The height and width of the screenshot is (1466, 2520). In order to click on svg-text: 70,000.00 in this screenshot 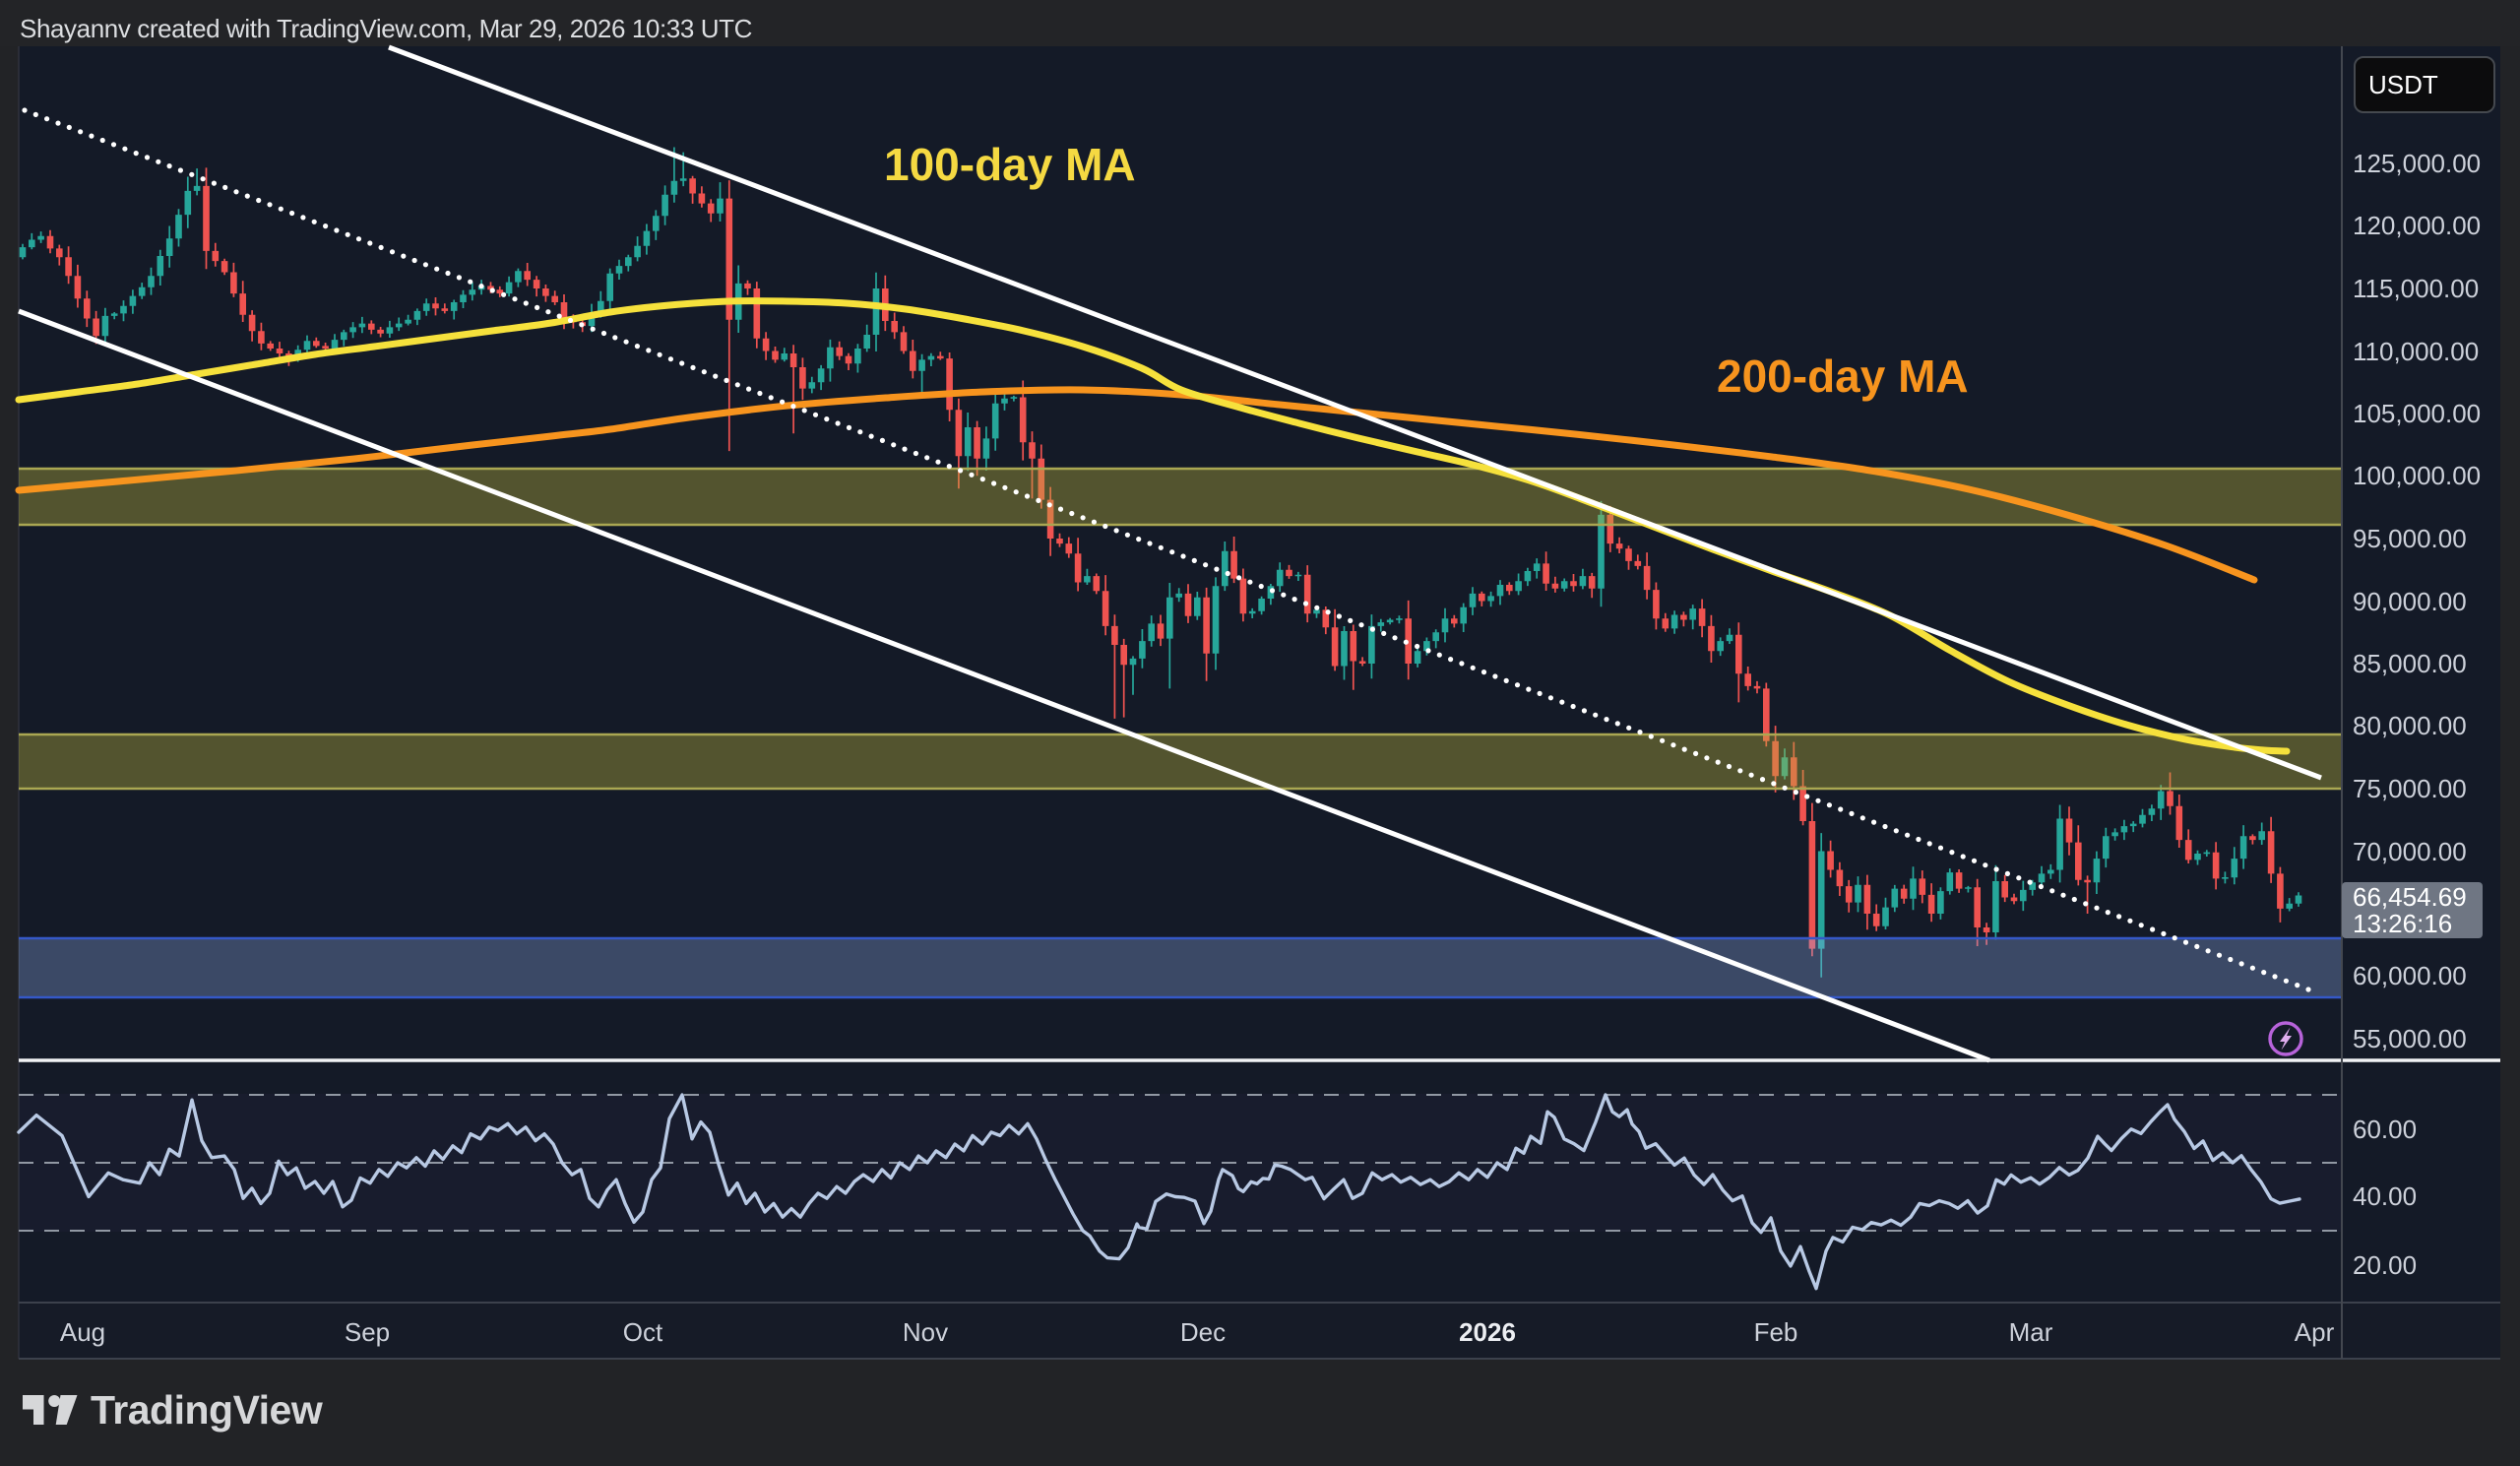, I will do `click(2410, 852)`.